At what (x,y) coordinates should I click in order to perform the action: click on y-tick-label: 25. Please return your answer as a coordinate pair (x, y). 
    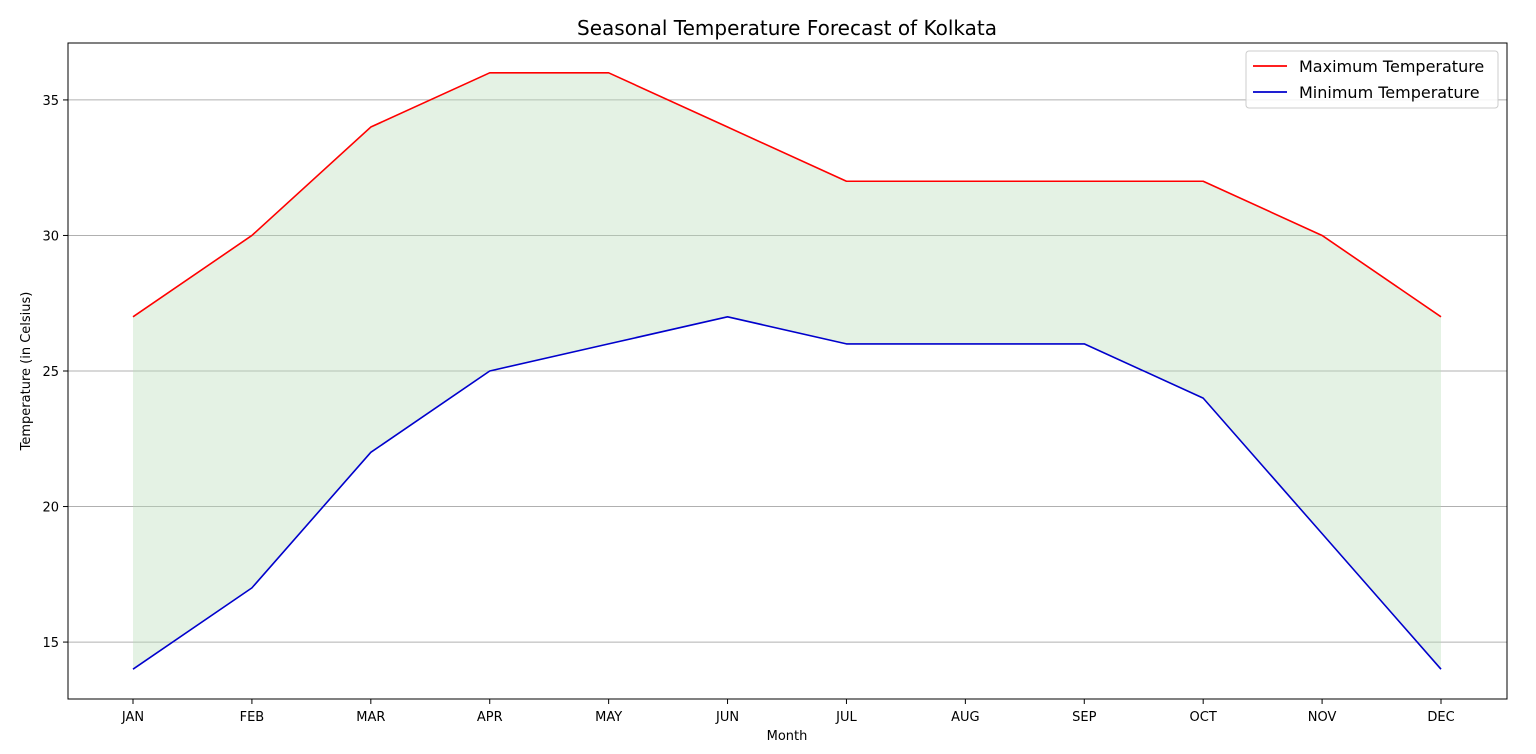
    Looking at the image, I should click on (50, 372).